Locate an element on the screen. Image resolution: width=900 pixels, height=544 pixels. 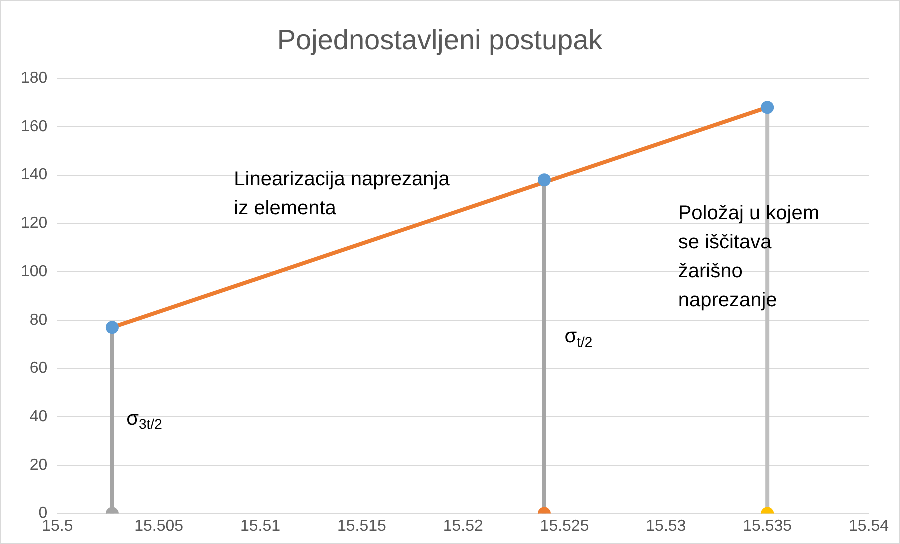
x-tick-label: 15.53 is located at coordinates (666, 526).